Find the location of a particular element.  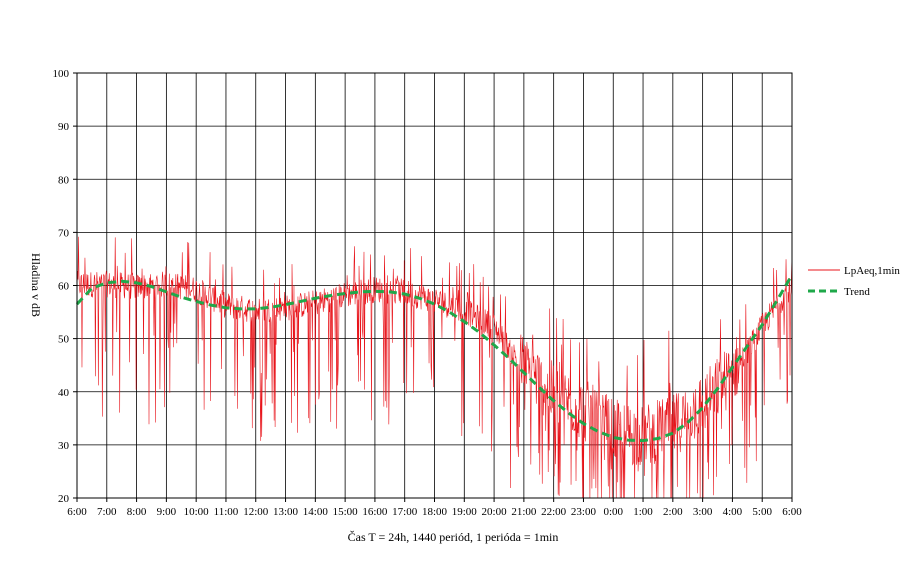

x-tick-label: 3:00 is located at coordinates (703, 512).